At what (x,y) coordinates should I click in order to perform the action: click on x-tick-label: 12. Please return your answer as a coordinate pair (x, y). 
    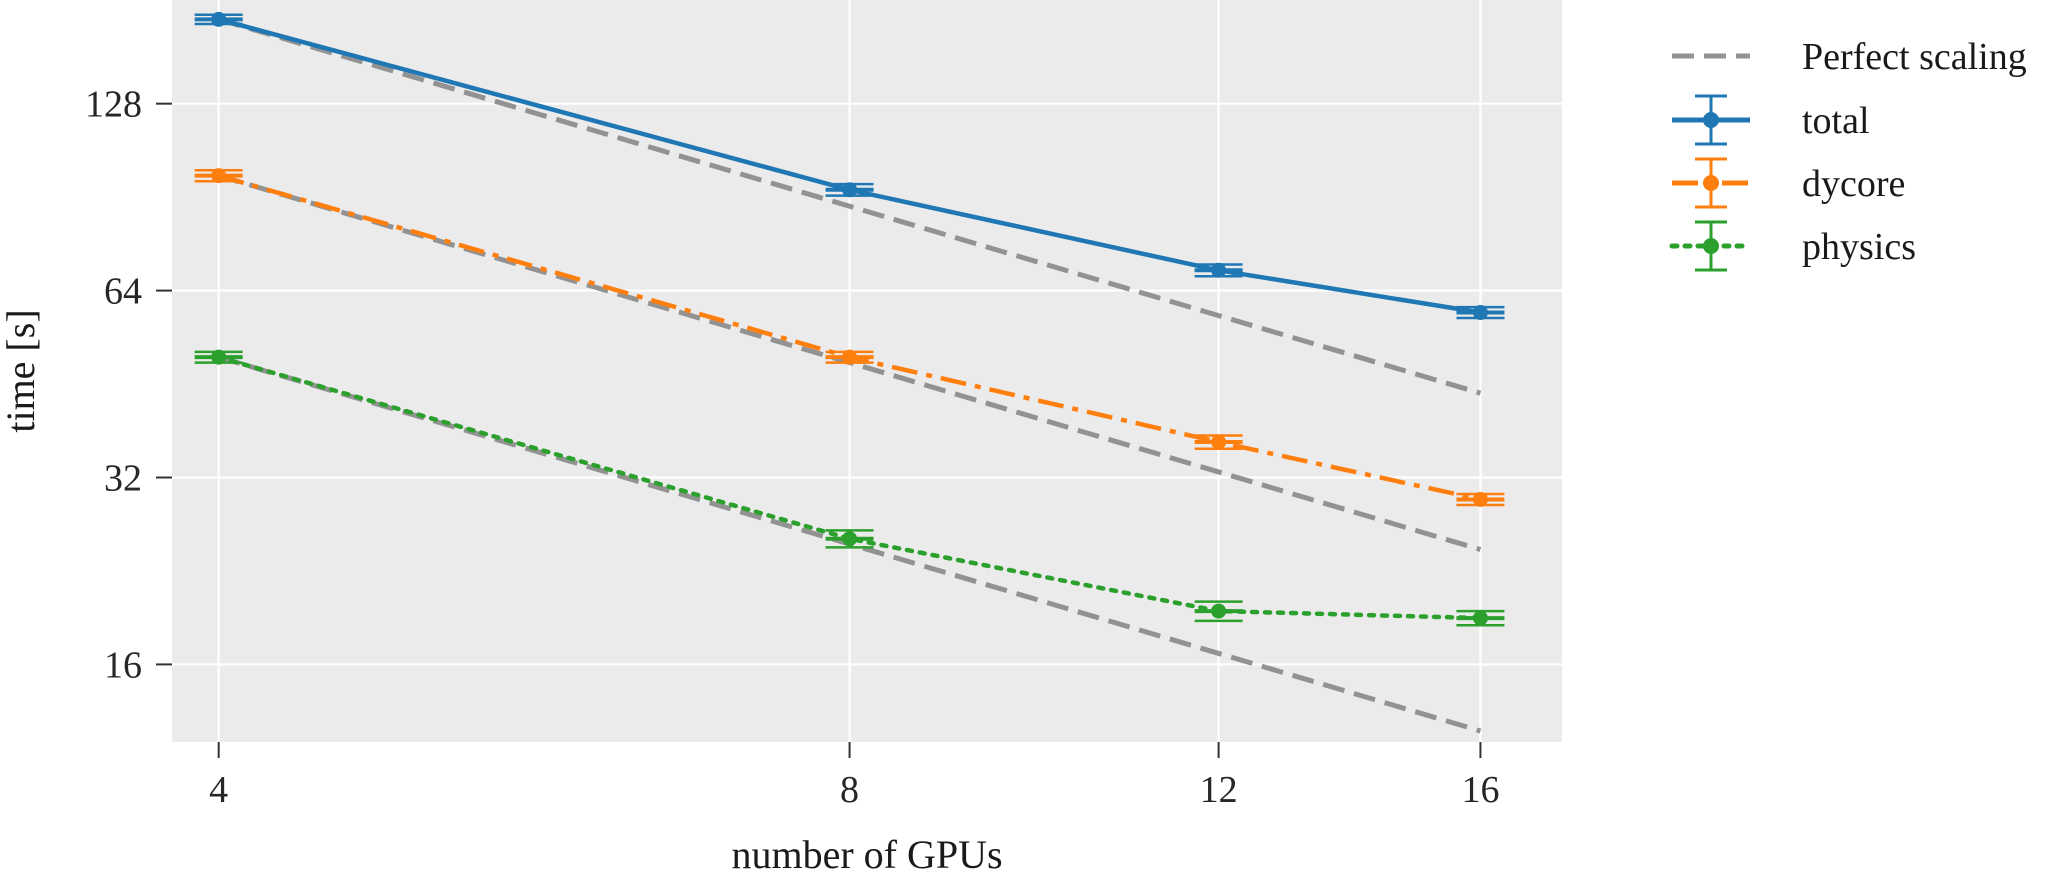
    Looking at the image, I should click on (1219, 790).